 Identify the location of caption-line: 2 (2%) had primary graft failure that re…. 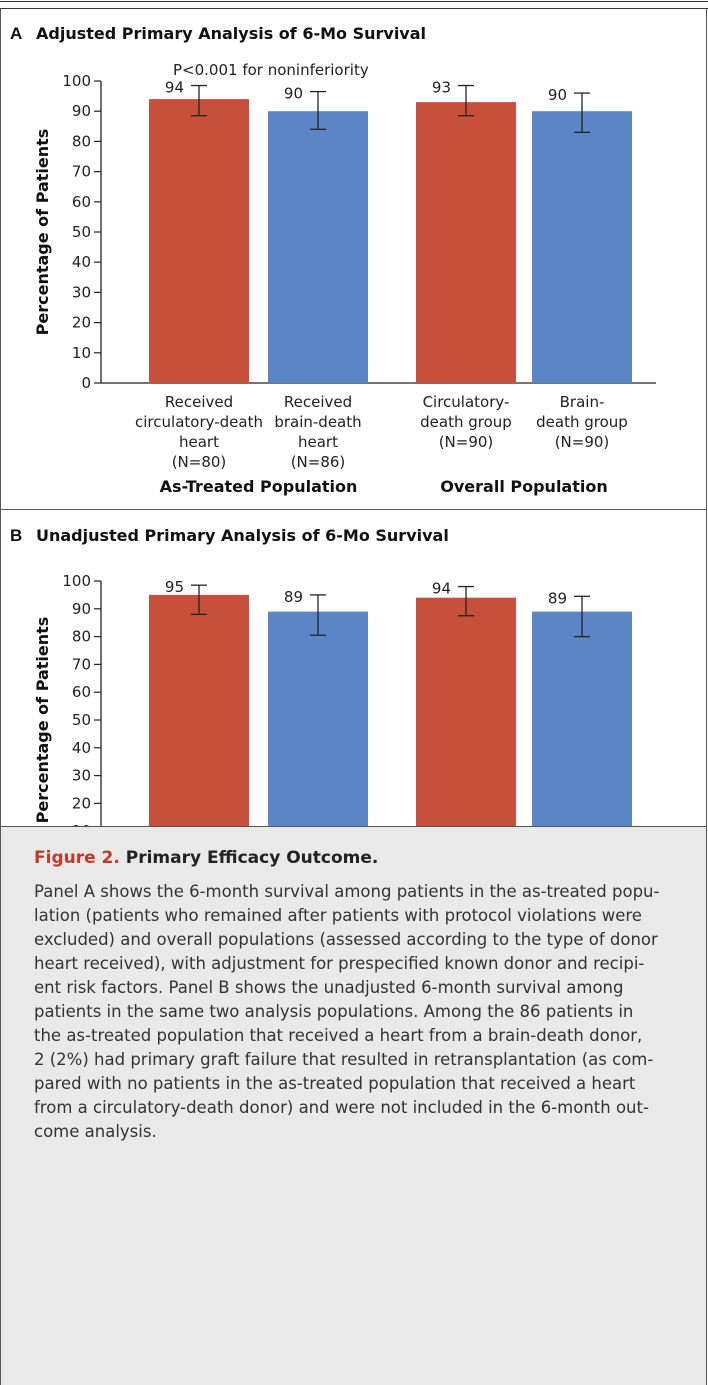
(344, 1059).